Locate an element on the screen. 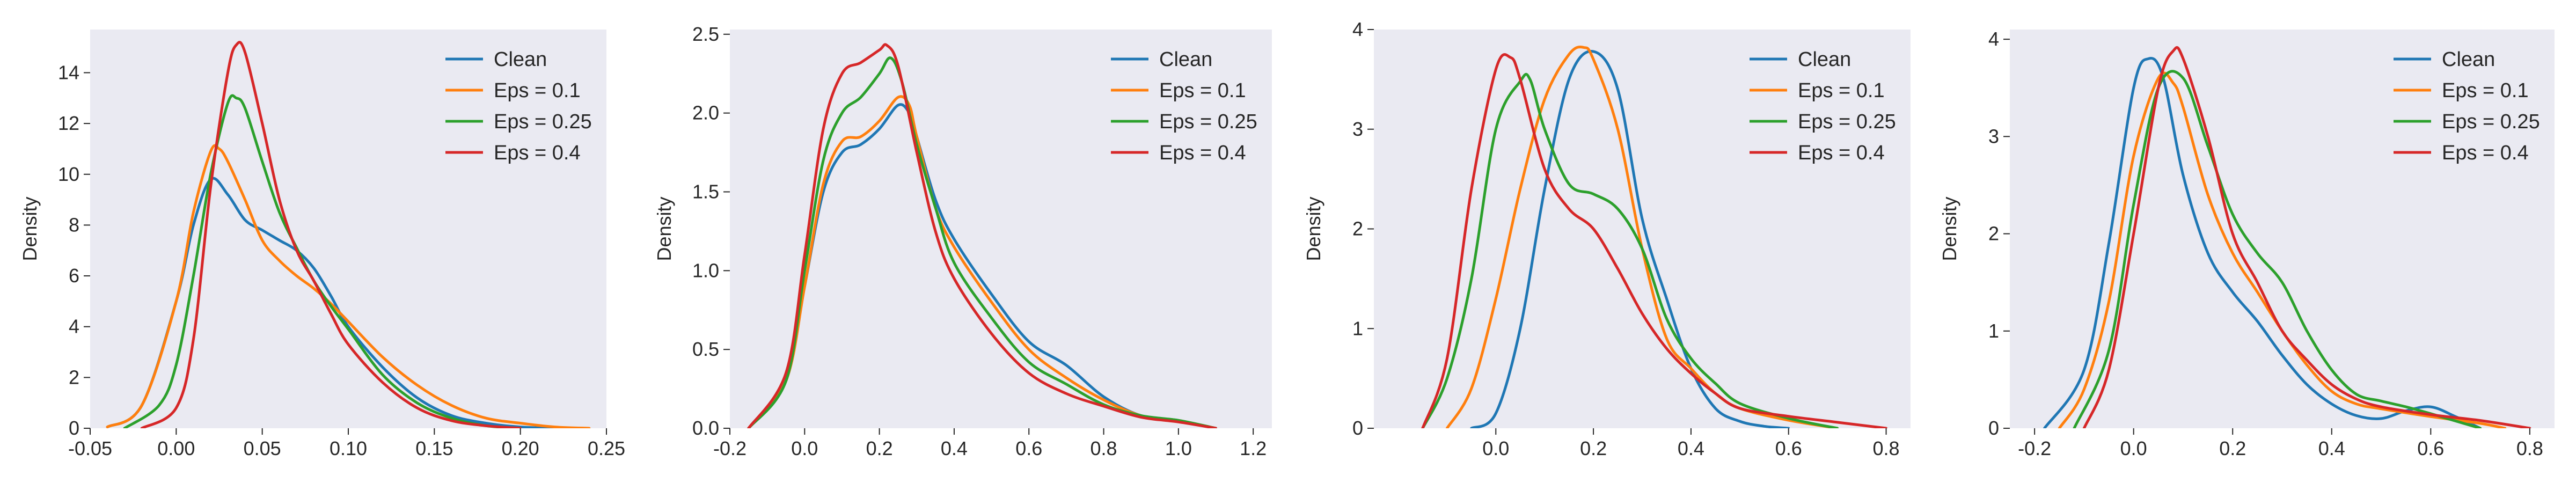 The width and height of the screenshot is (2576, 483). x-tick-label: 0.25 is located at coordinates (606, 448).